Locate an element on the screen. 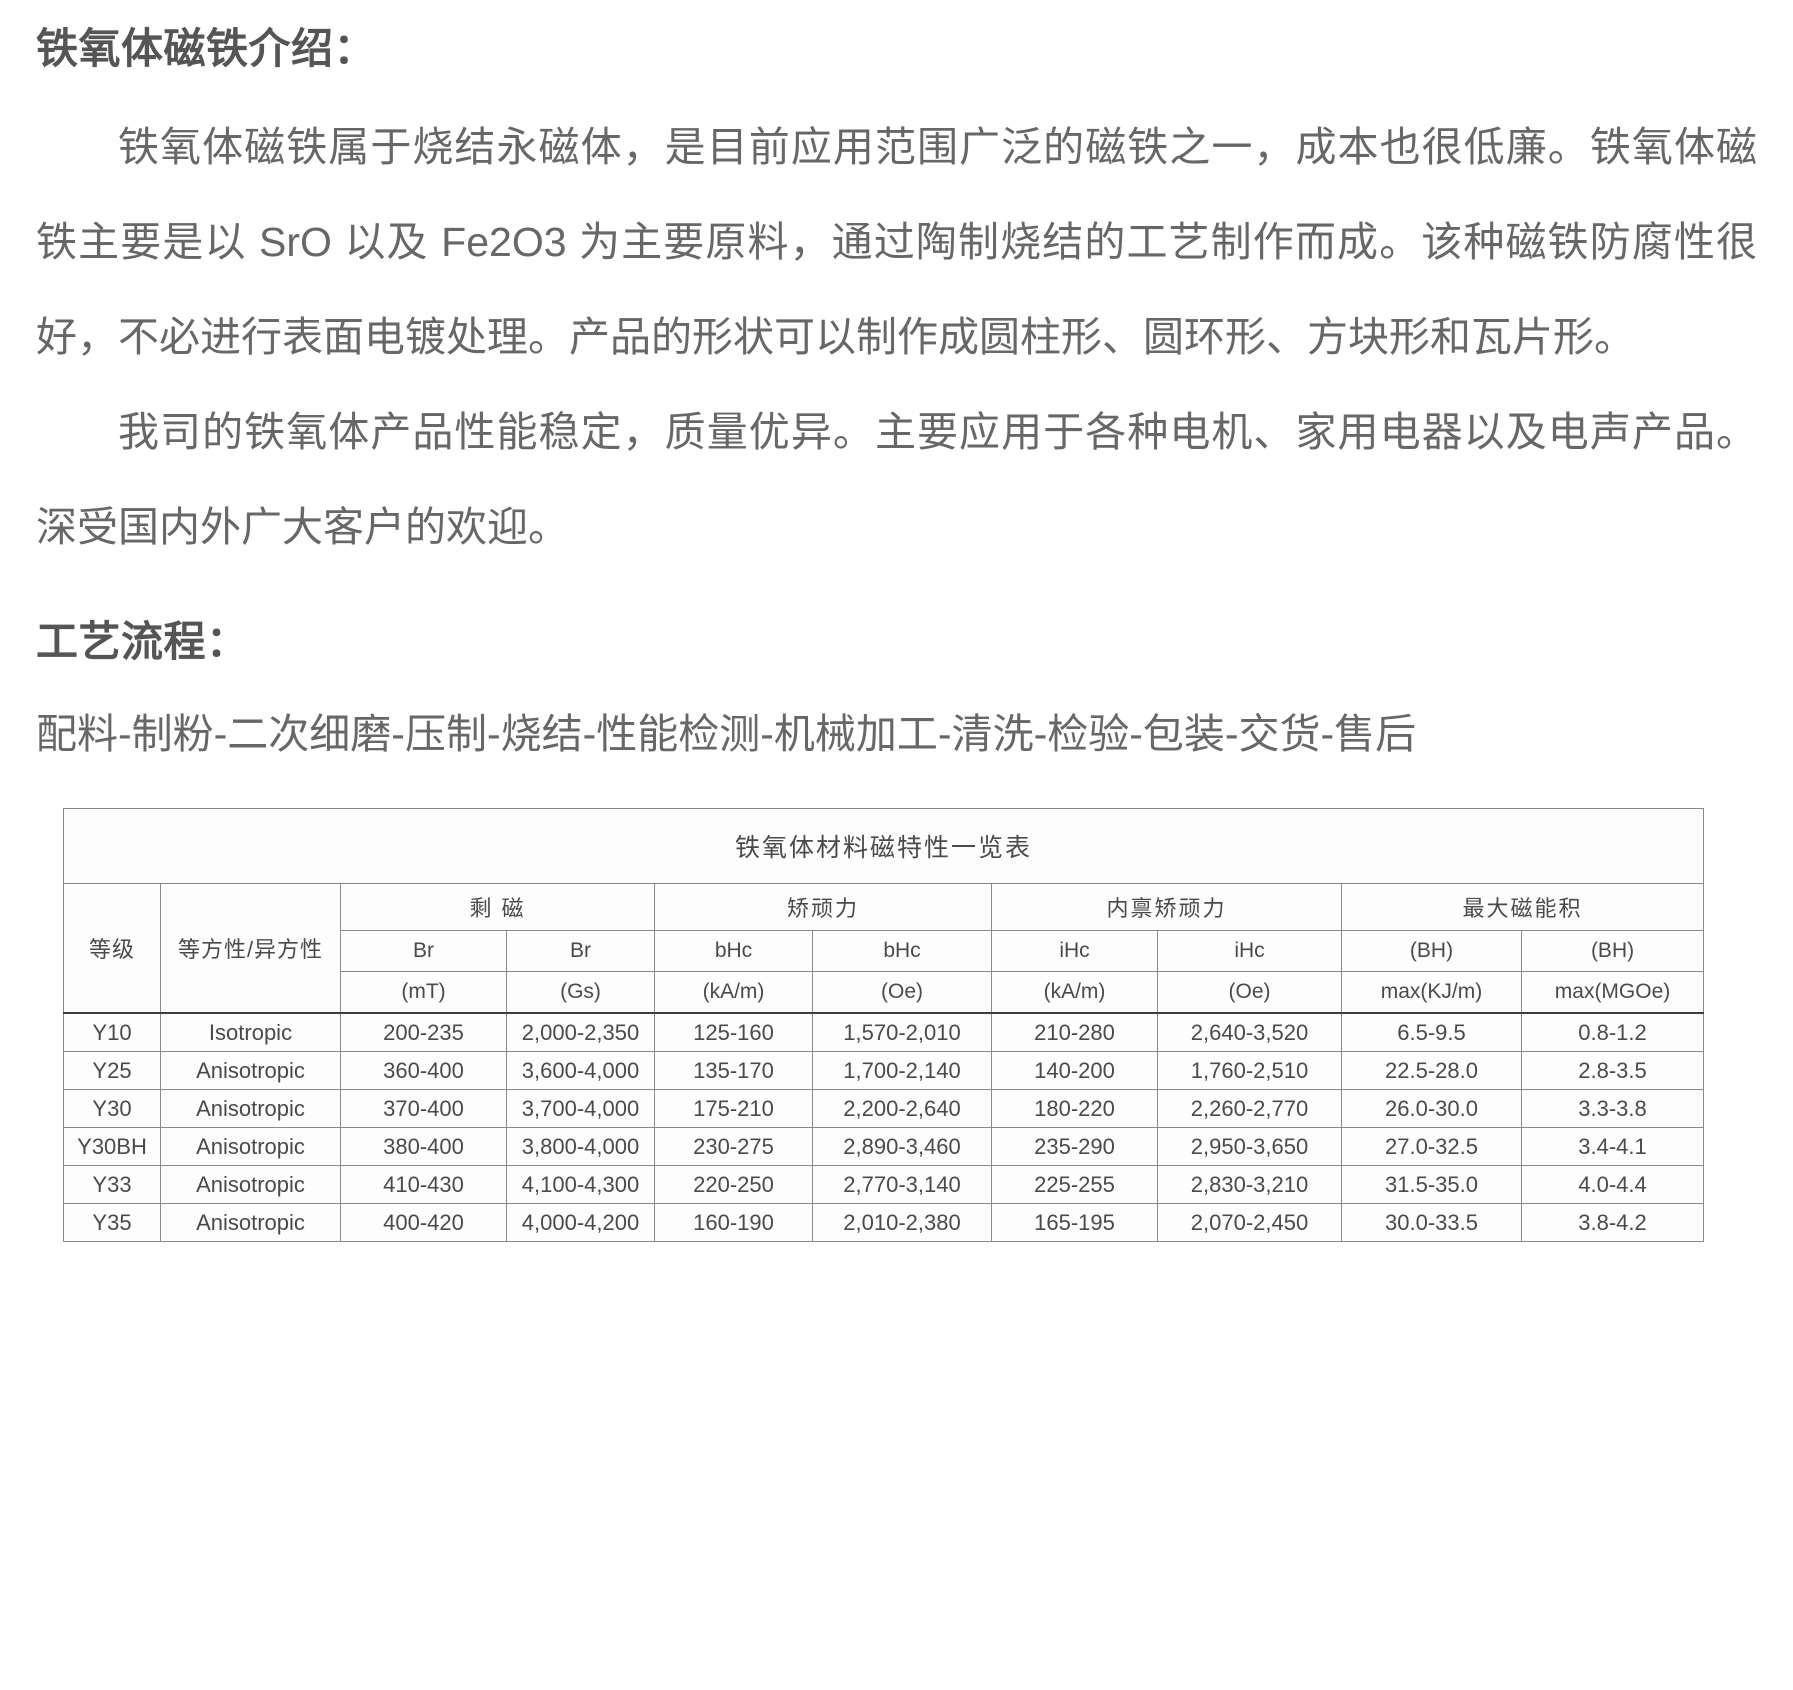 The height and width of the screenshot is (1690, 1793). symbol-ihc-kam: iHc is located at coordinates (1074, 951).